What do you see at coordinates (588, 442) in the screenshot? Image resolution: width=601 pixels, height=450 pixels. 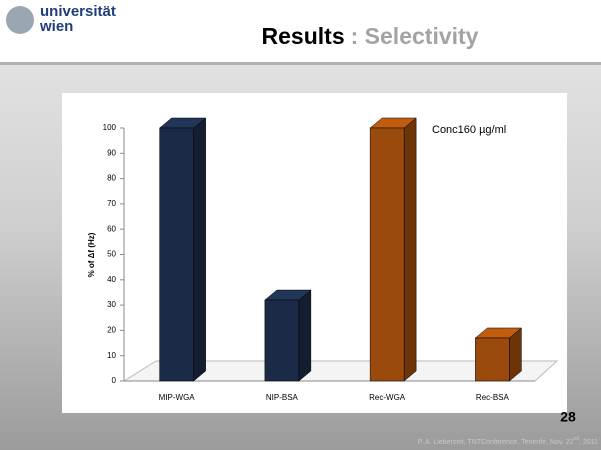 I see `footer-end: , 2011` at bounding box center [588, 442].